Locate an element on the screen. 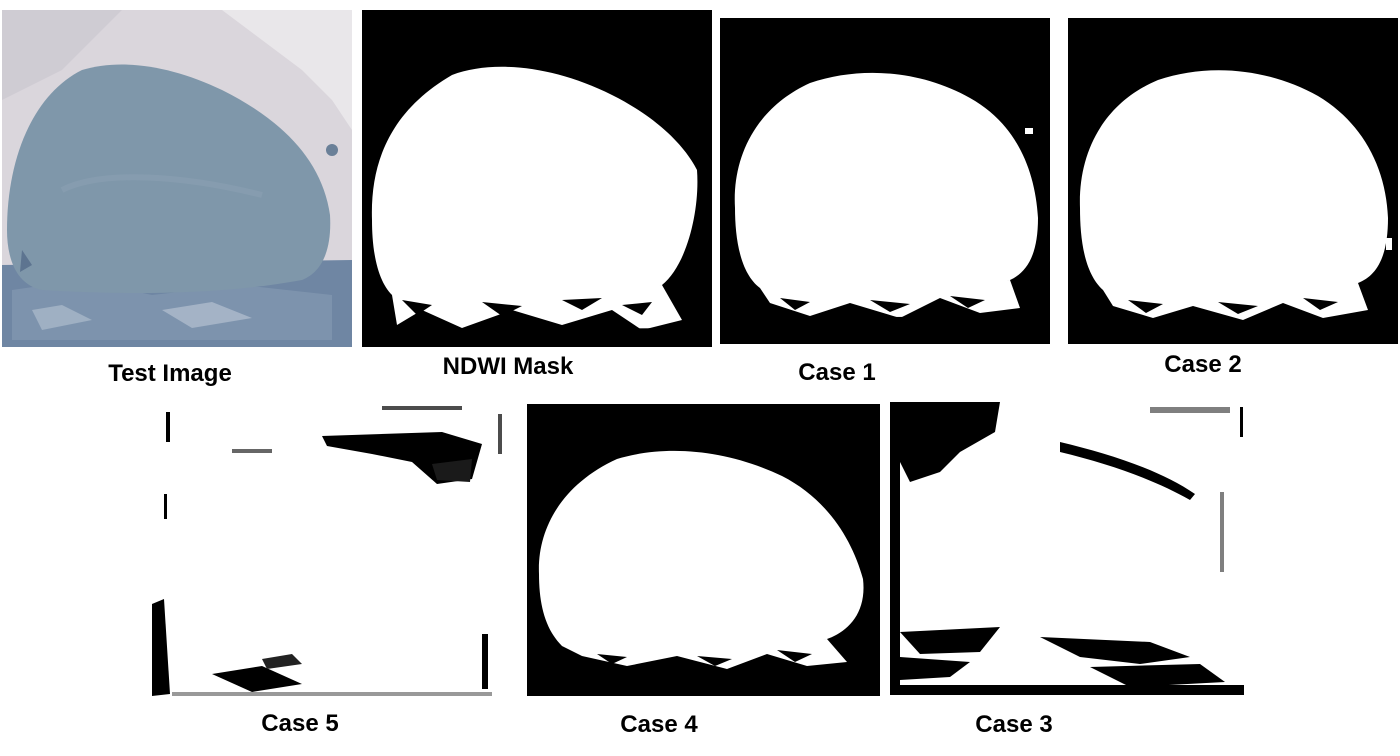 The image size is (1400, 756). ndwi-mask-picture is located at coordinates (537, 178).